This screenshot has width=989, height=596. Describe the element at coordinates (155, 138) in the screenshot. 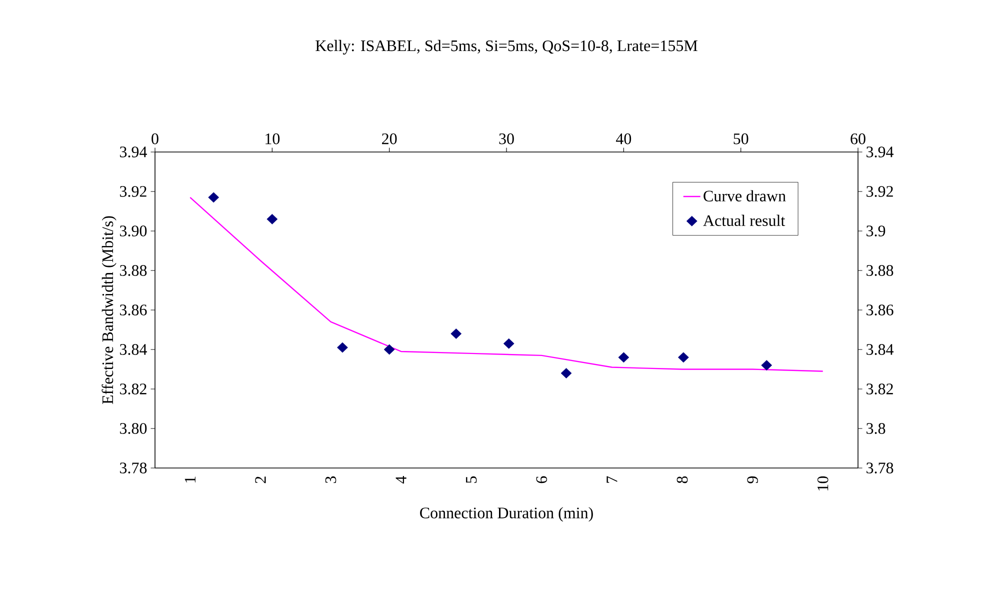

I see `x2-tick-label: 0` at that location.